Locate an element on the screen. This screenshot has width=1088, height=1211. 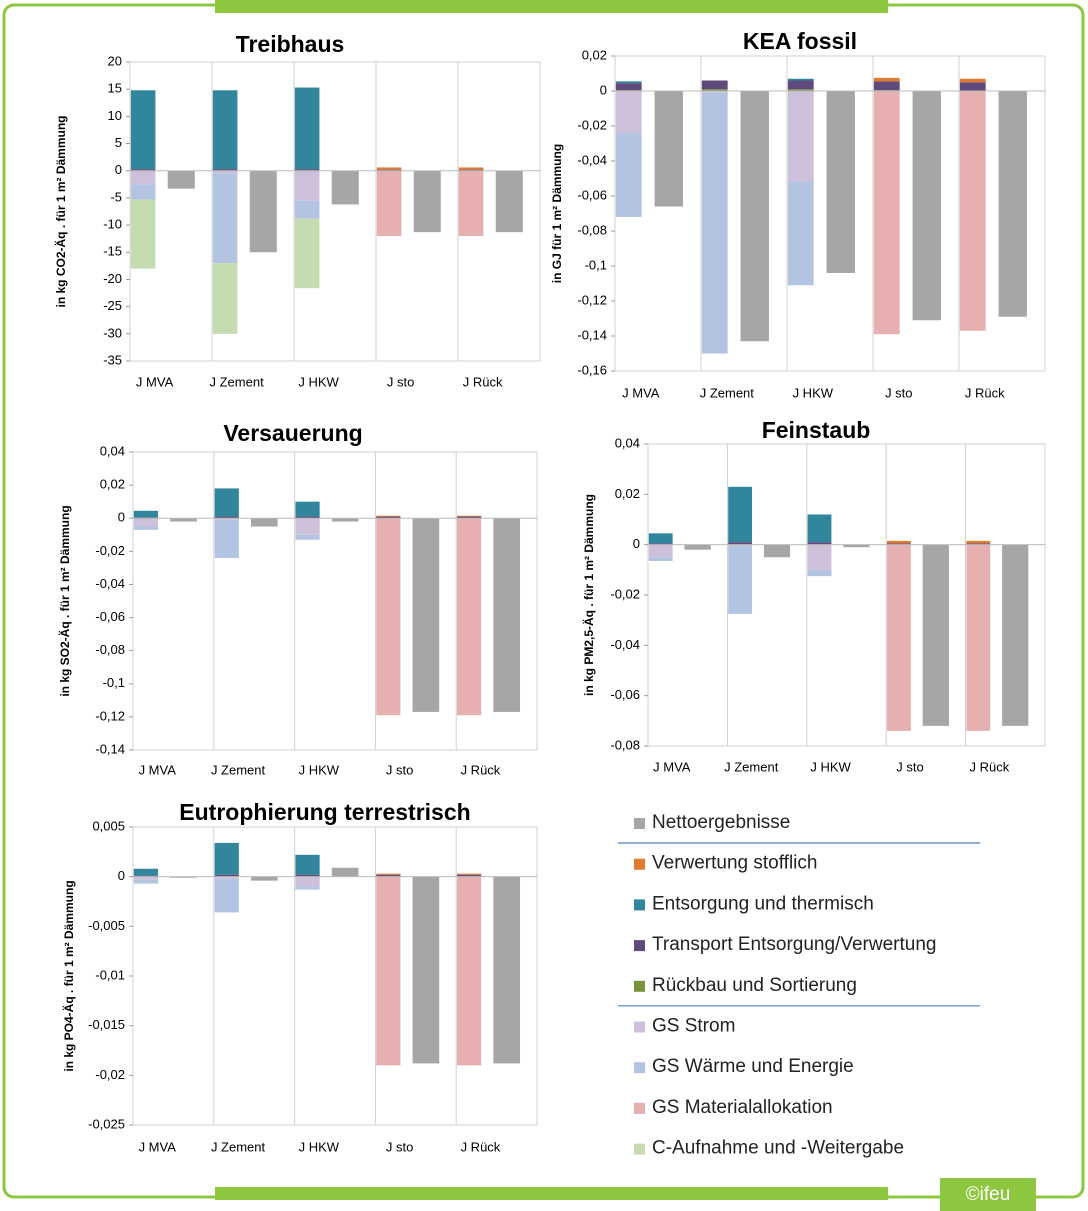
y-tick-label: 15 is located at coordinates (115, 88).